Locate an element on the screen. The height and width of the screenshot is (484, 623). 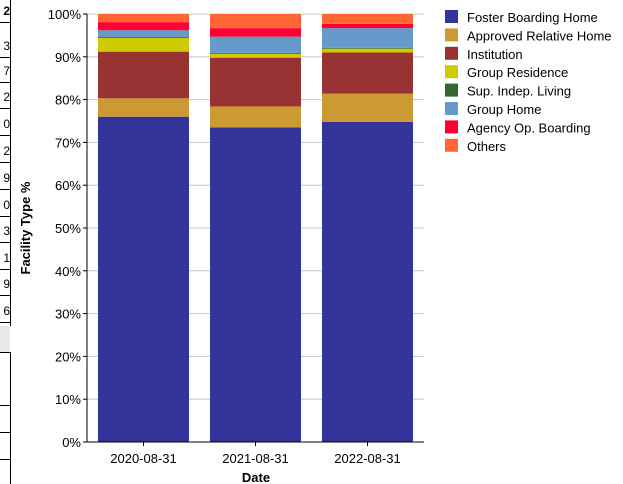
y-axis-title: Facility Type % is located at coordinates (25, 227).